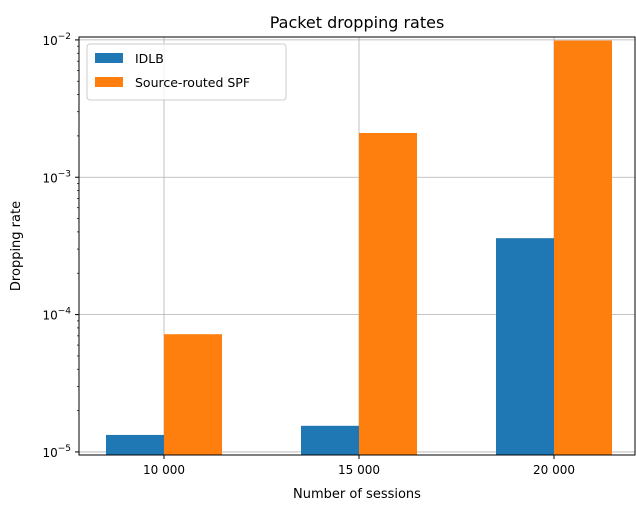  Describe the element at coordinates (16, 246) in the screenshot. I see `y-axis-label: Dropping rate` at that location.